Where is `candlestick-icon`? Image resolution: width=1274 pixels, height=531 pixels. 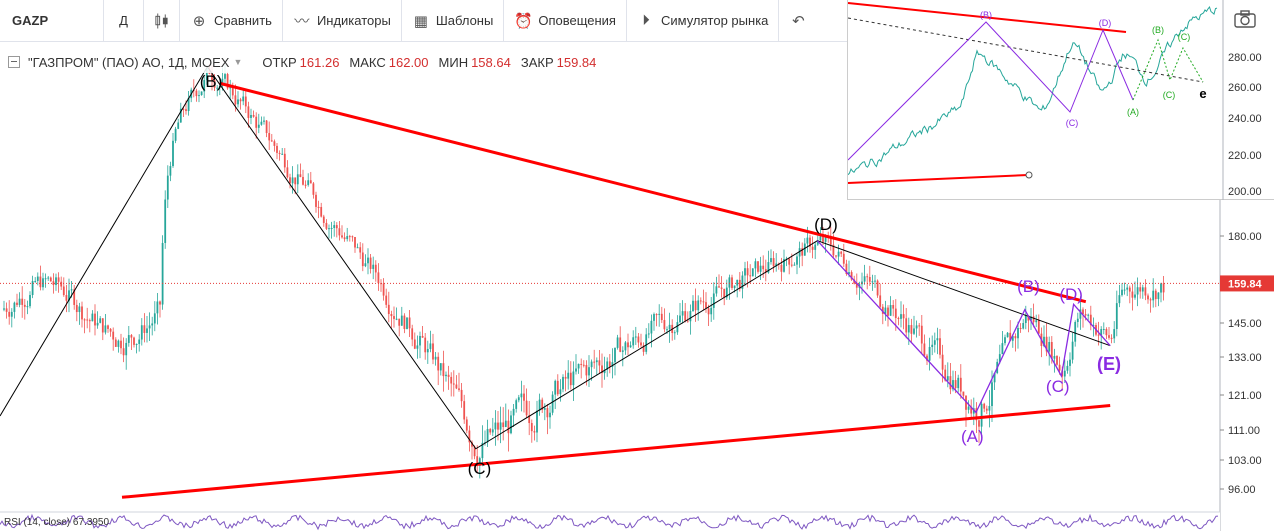 candlestick-icon is located at coordinates (161, 20).